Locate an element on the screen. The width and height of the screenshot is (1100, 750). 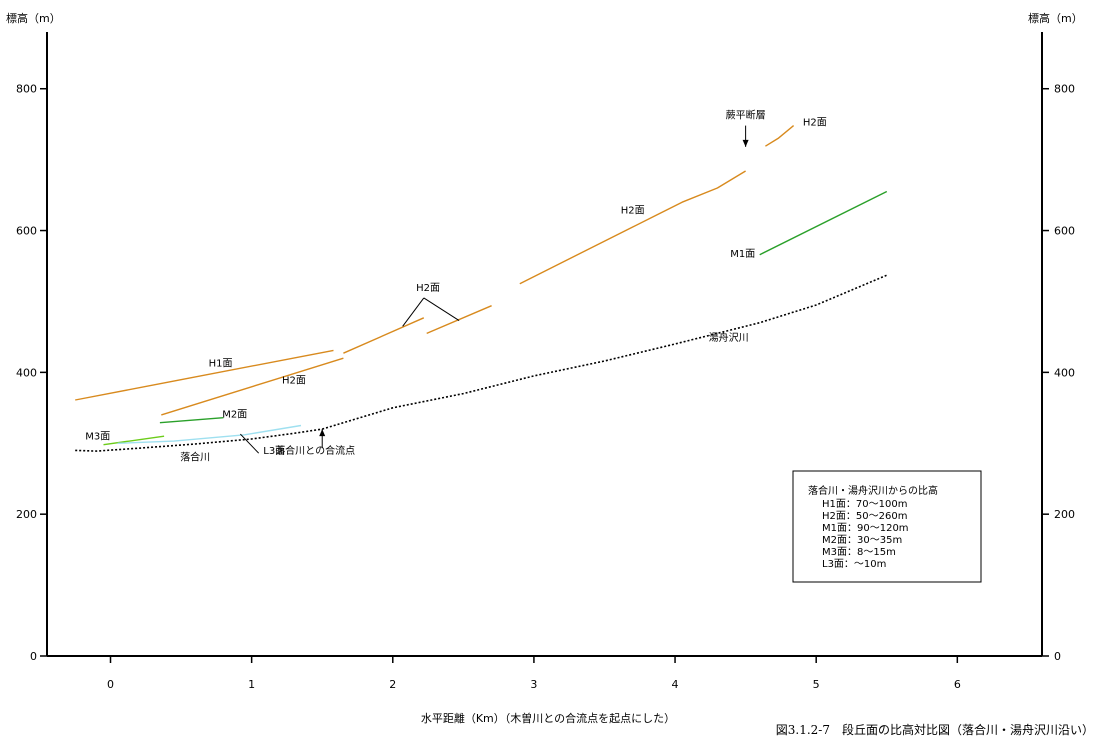
y-tick-label-left: 800 is located at coordinates (26, 89).